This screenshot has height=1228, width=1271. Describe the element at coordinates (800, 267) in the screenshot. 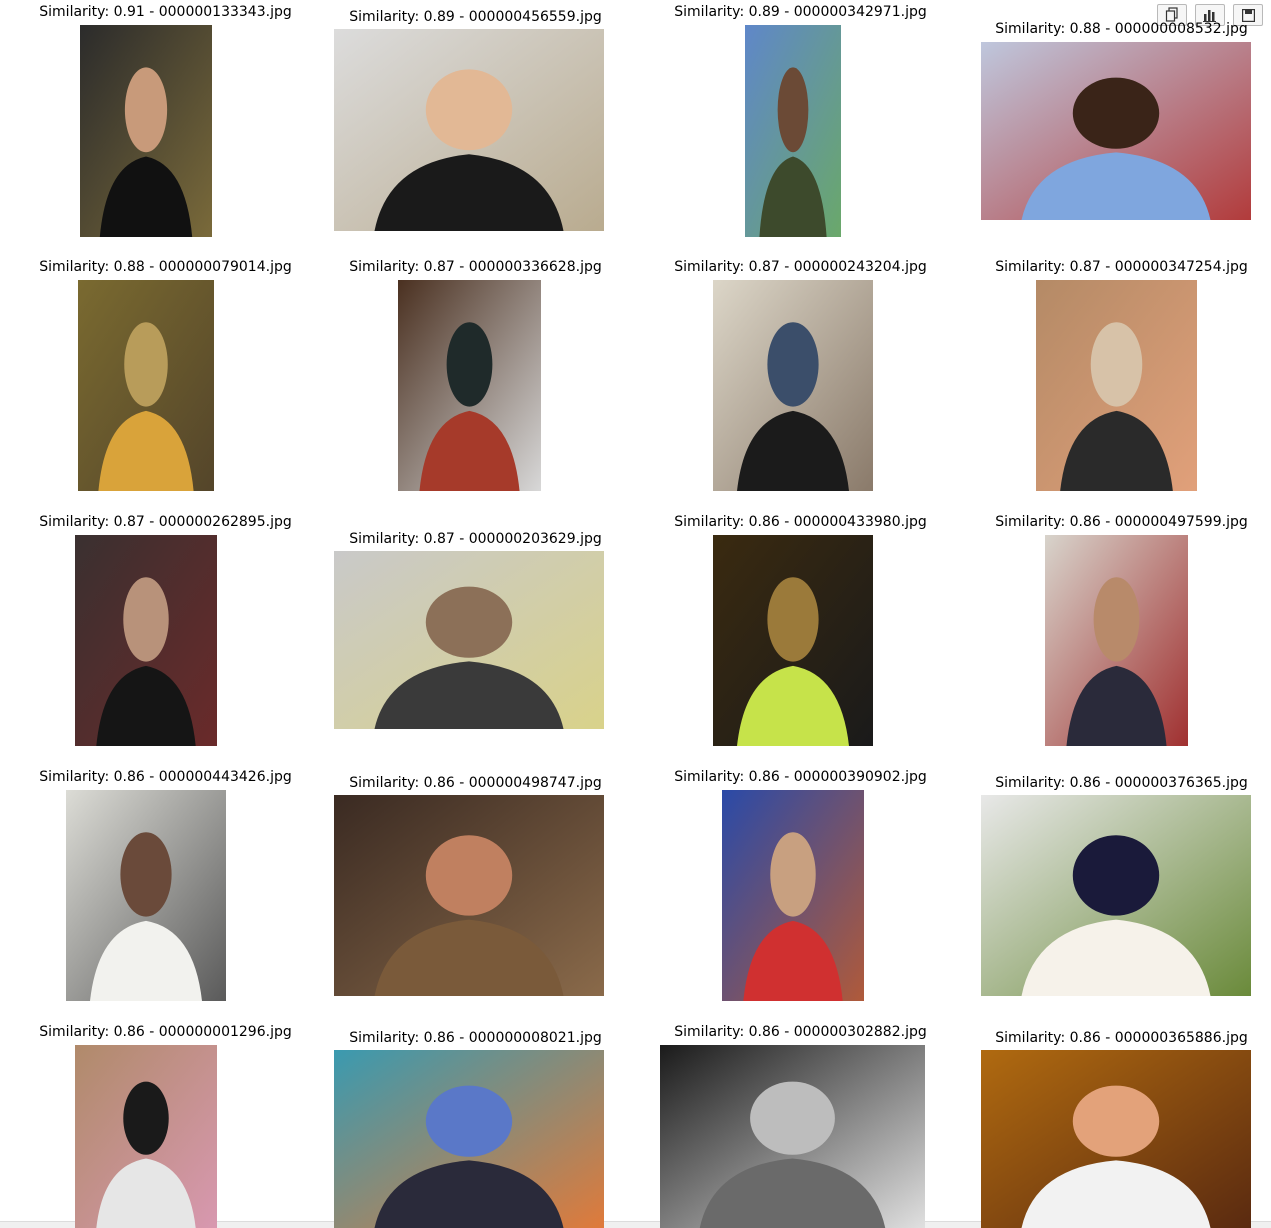

I see `result-caption: Similarity: 0.87 - 000000243204.jpg` at that location.